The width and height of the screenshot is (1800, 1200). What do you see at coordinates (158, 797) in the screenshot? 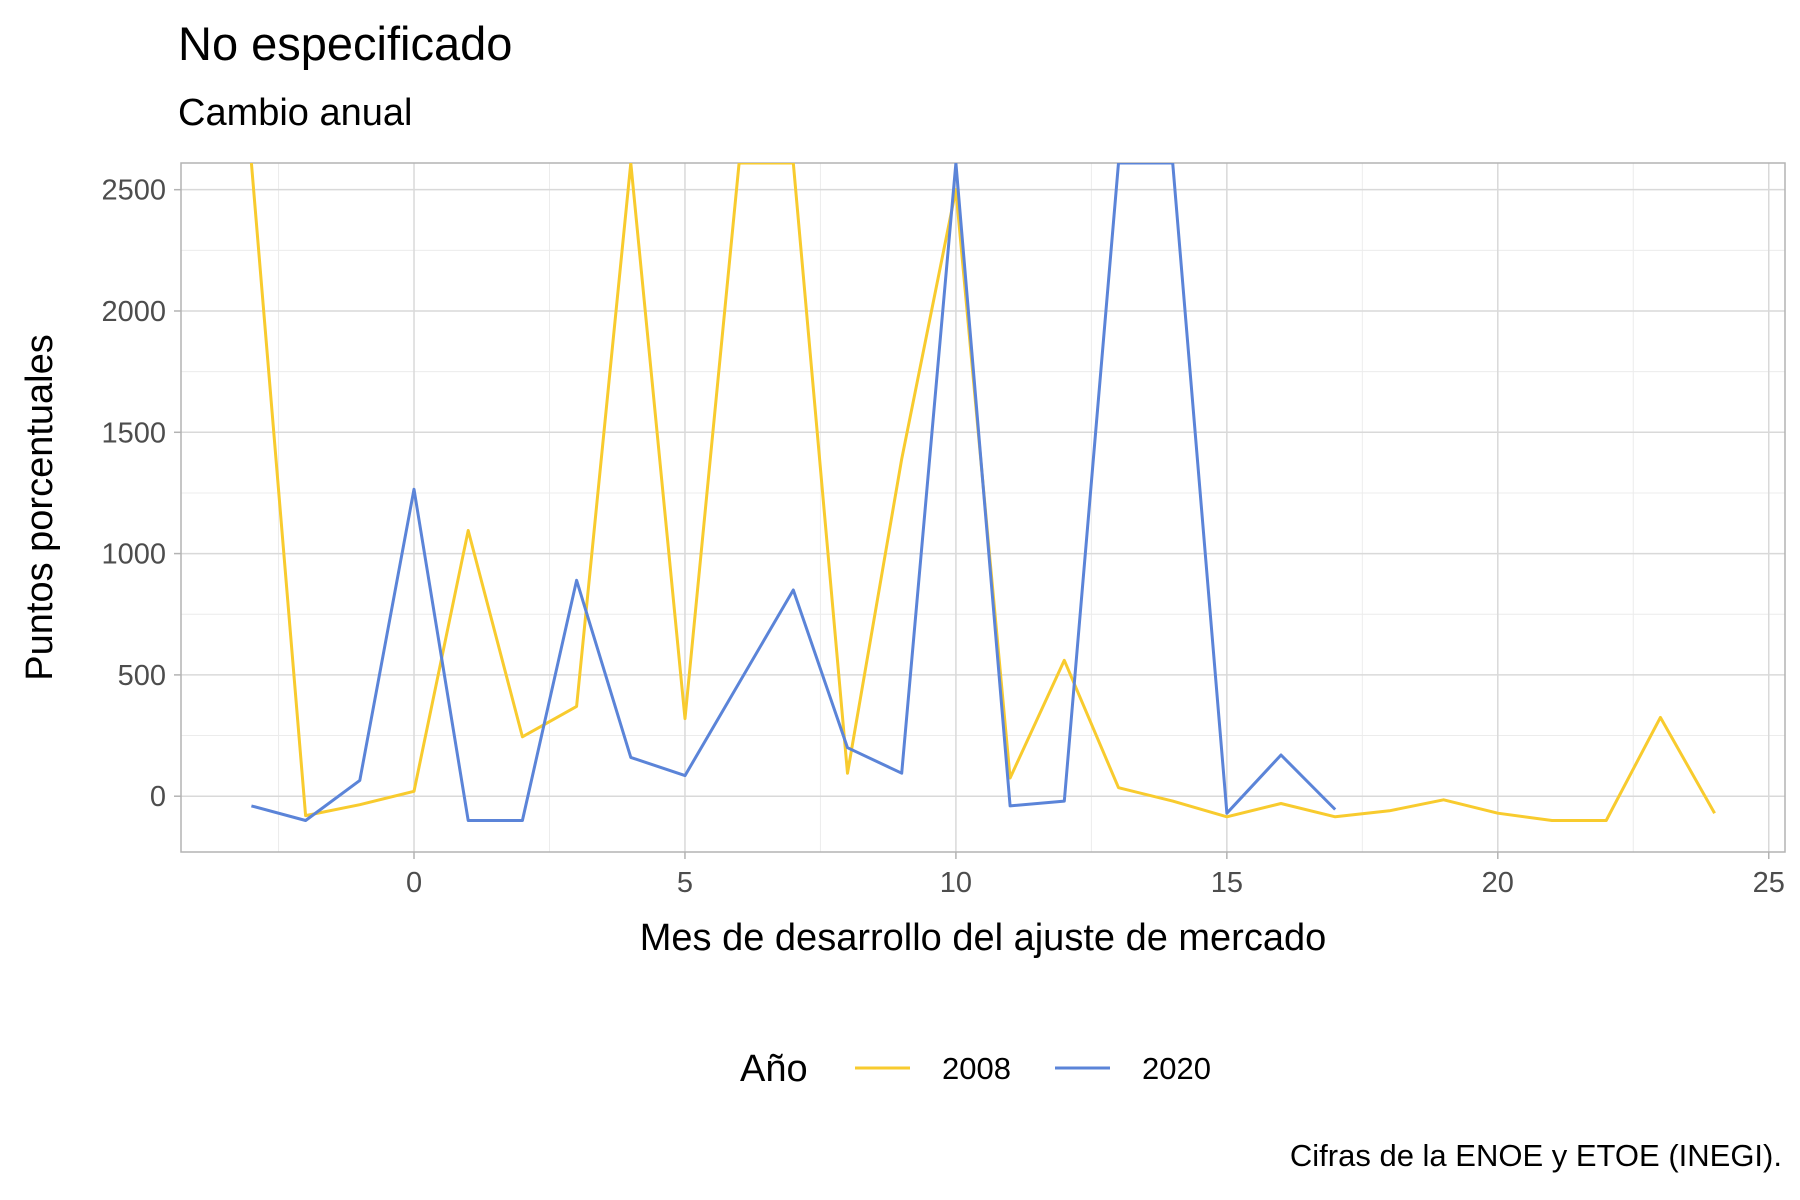
I see `y-tick-label: 0` at bounding box center [158, 797].